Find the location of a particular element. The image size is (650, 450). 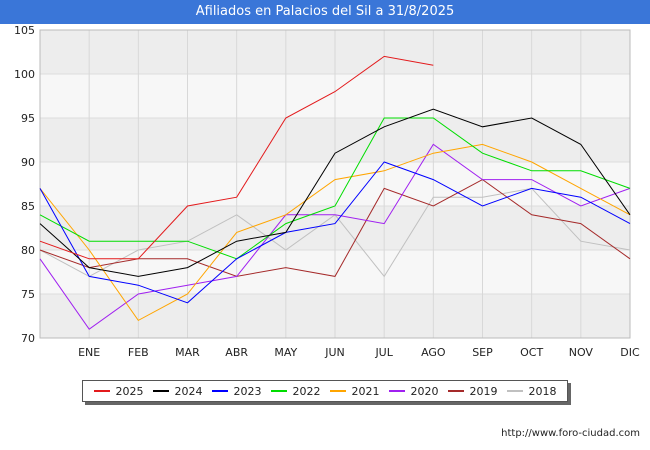

legend-item-2019: 2019 is located at coordinates (472, 391).